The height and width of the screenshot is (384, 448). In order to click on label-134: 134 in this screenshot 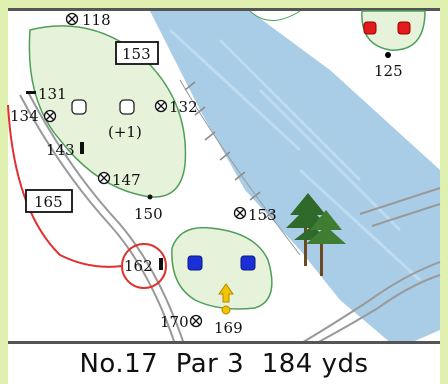, I will do `click(24, 116)`.